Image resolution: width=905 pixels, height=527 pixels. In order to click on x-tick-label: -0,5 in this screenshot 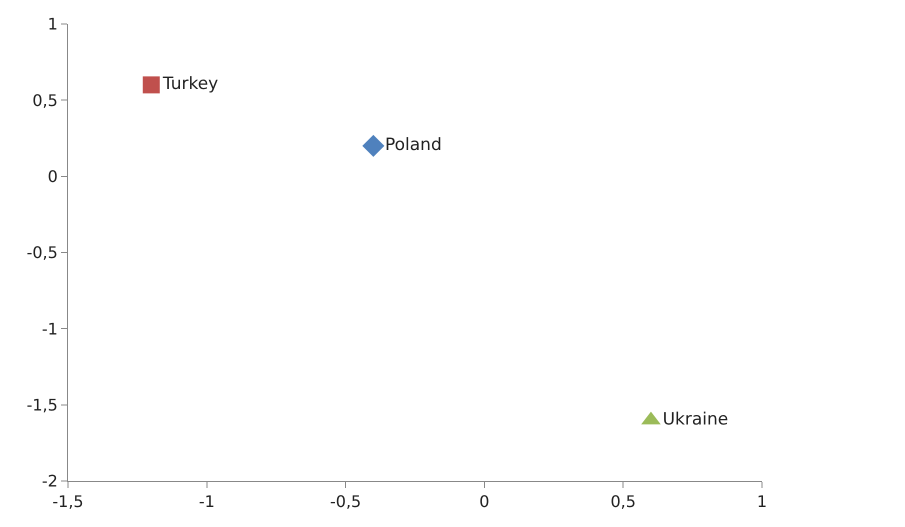, I will do `click(346, 502)`.